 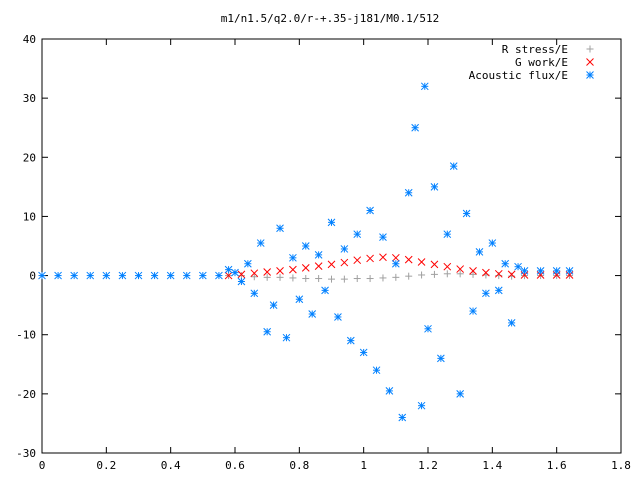 What do you see at coordinates (235, 465) in the screenshot?
I see `x-tick-label: 0.6` at bounding box center [235, 465].